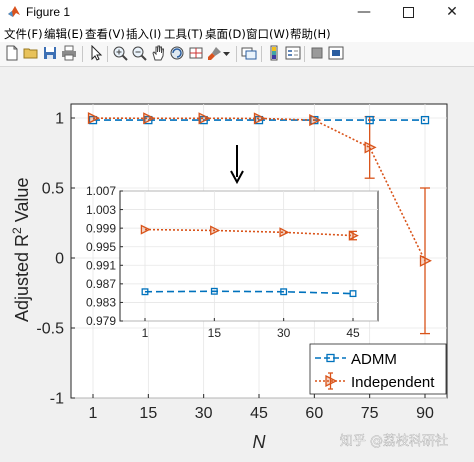 Image resolution: width=474 pixels, height=462 pixels. I want to click on inset-y-ticks: 0.979 0.983 0.987 0.991 0.995 0.999 1.003 1.007, so click(104, 256).